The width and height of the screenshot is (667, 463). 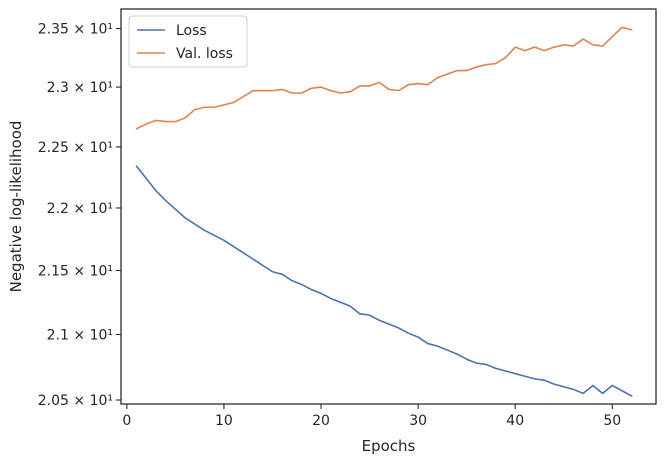 What do you see at coordinates (191, 31) in the screenshot?
I see `legend-label-loss: Loss` at bounding box center [191, 31].